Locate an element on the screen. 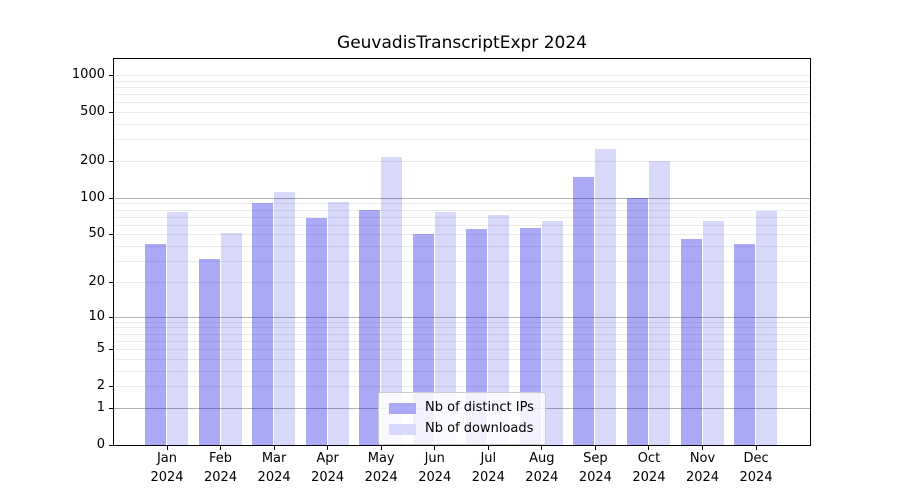 Image resolution: width=900 pixels, height=500 pixels. legend-item-distinct-ips: Nb of distinct IPs is located at coordinates (462, 408).